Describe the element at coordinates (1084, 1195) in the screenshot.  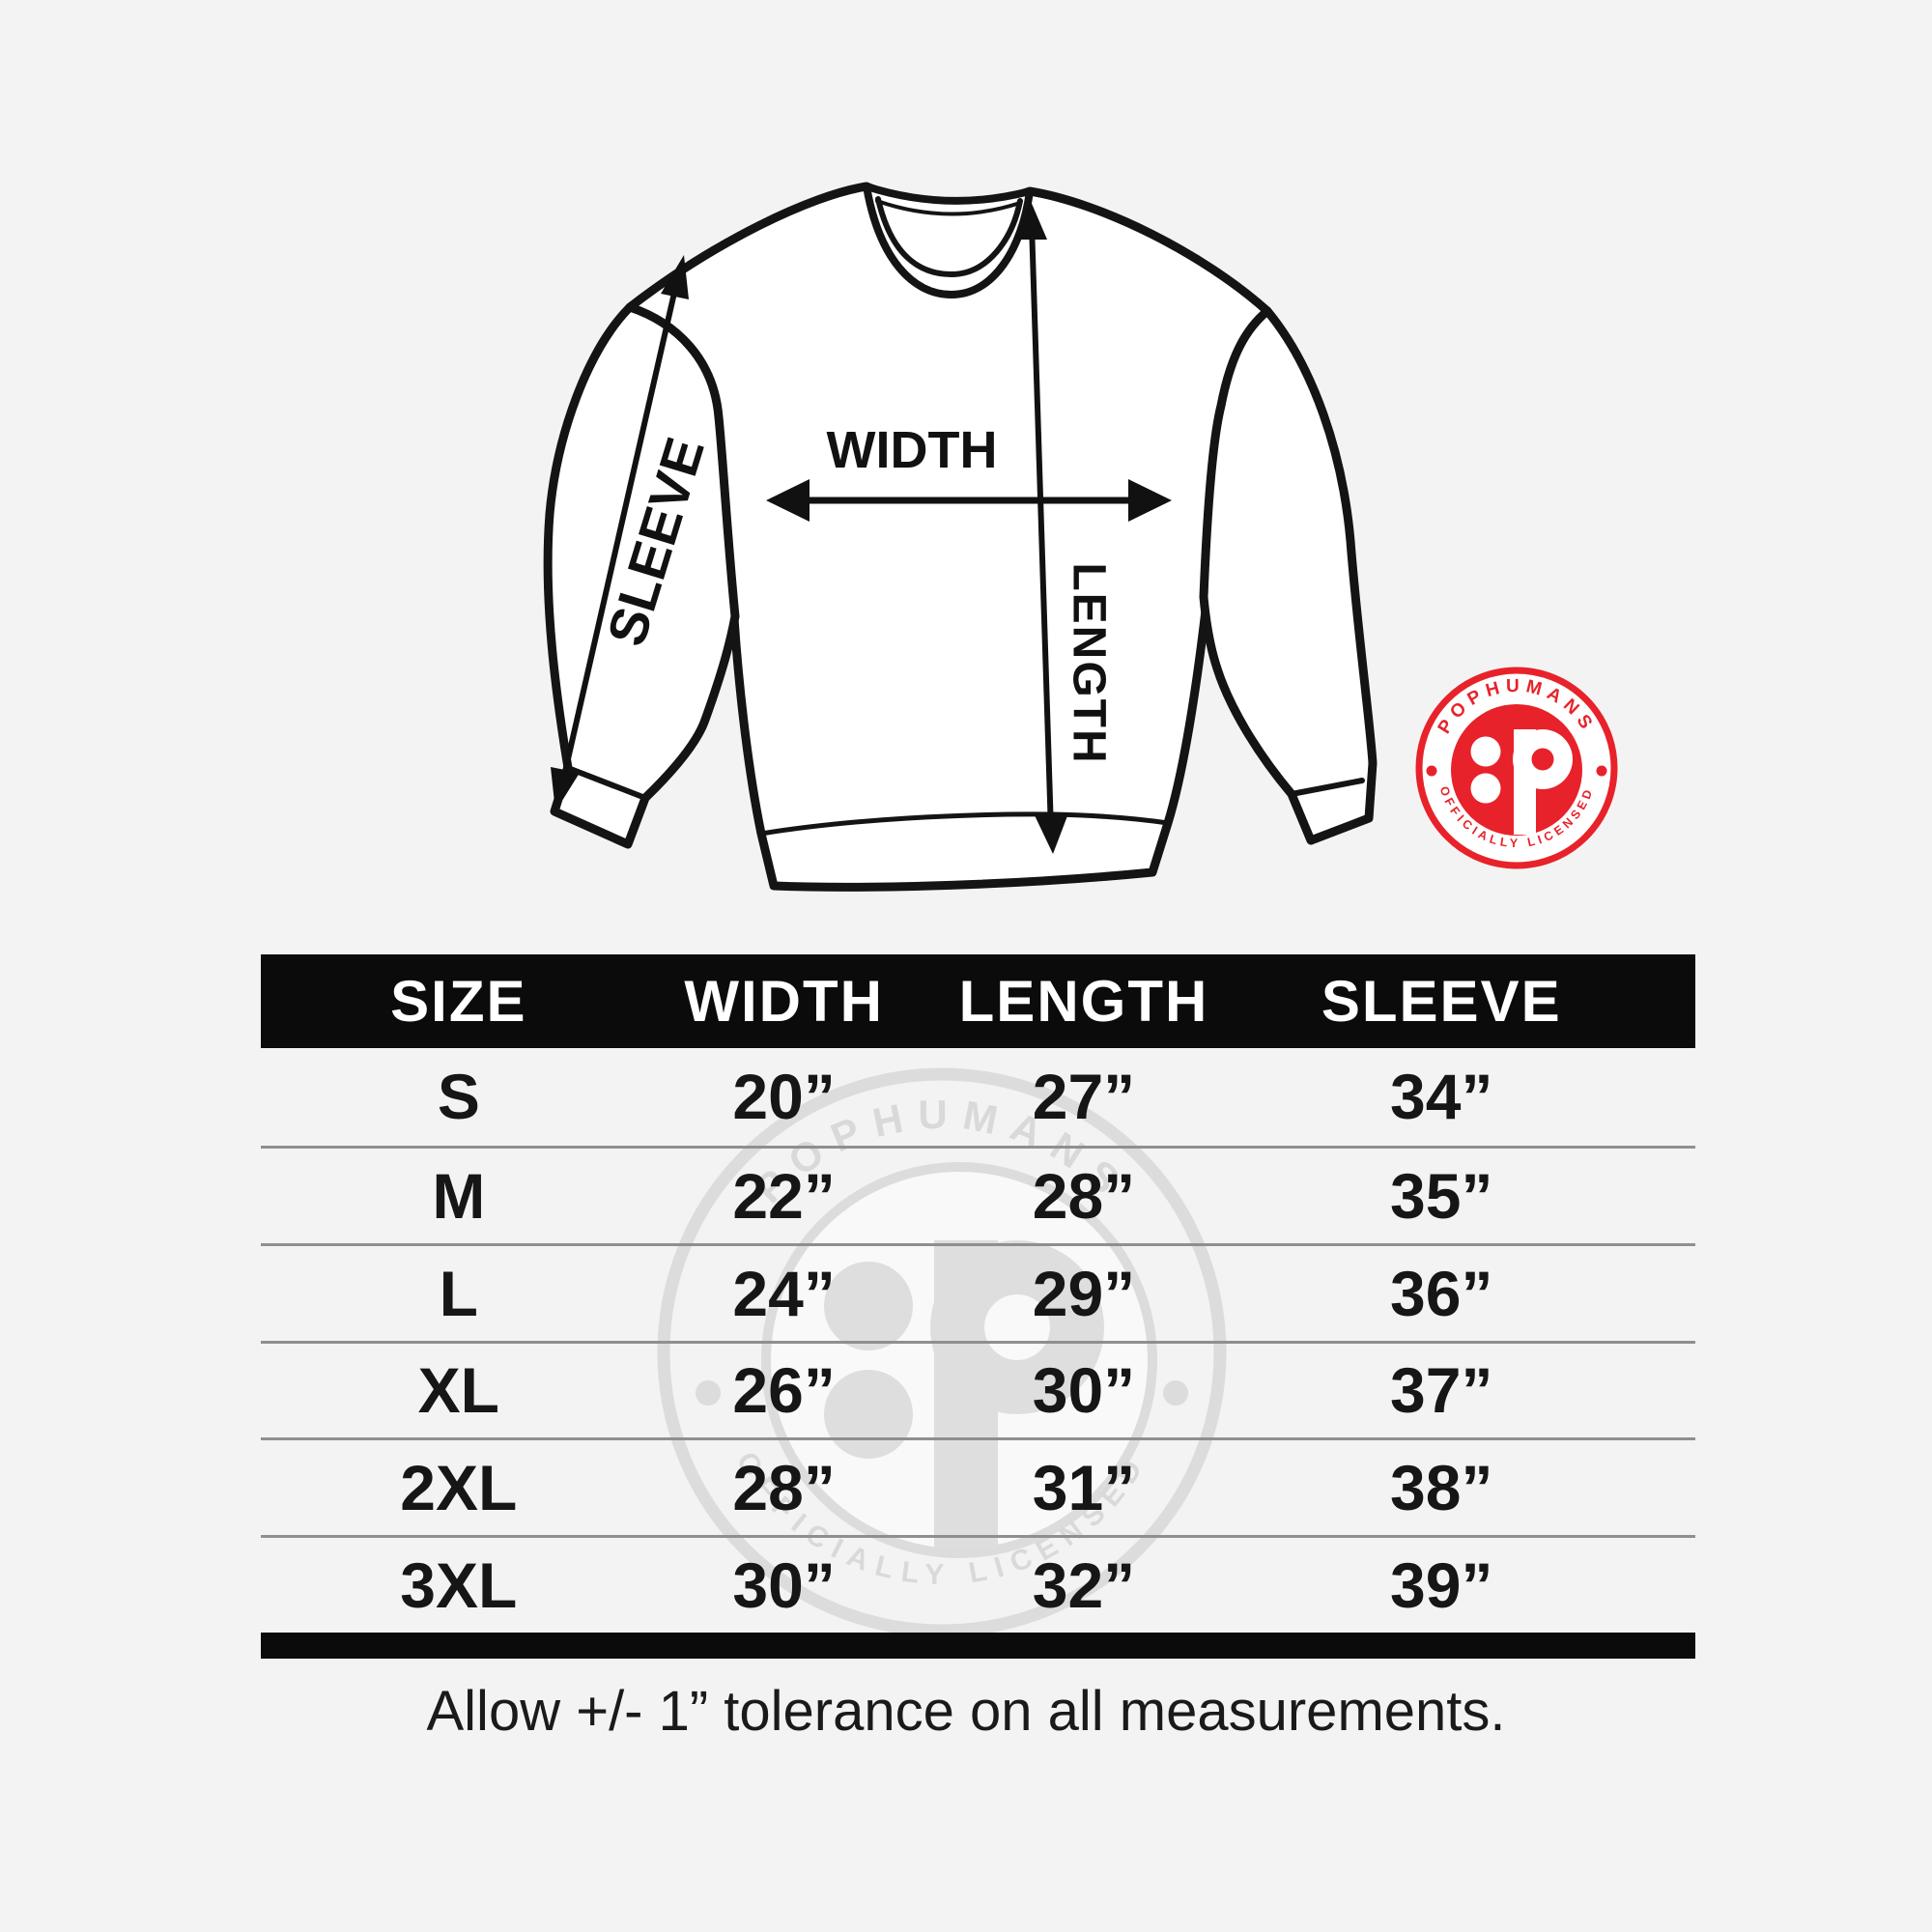
I see `cell-length: 28”` at that location.